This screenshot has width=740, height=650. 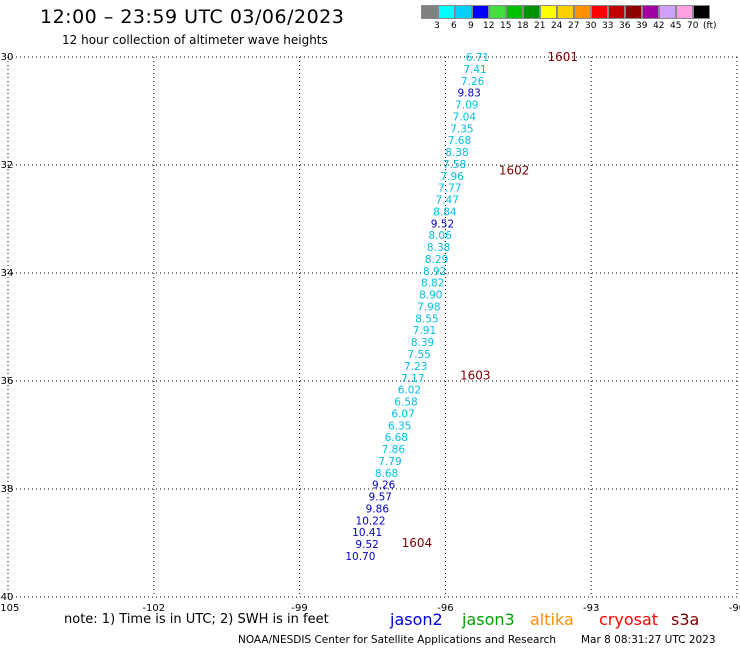 What do you see at coordinates (574, 26) in the screenshot?
I see `colorbar-tick-label: 27` at bounding box center [574, 26].